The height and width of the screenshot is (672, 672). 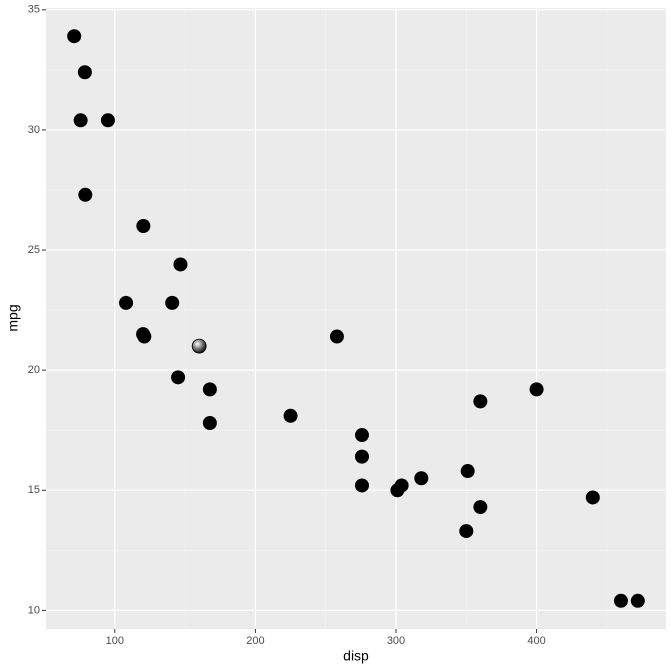 What do you see at coordinates (255, 641) in the screenshot?
I see `x-tick-label: 200` at bounding box center [255, 641].